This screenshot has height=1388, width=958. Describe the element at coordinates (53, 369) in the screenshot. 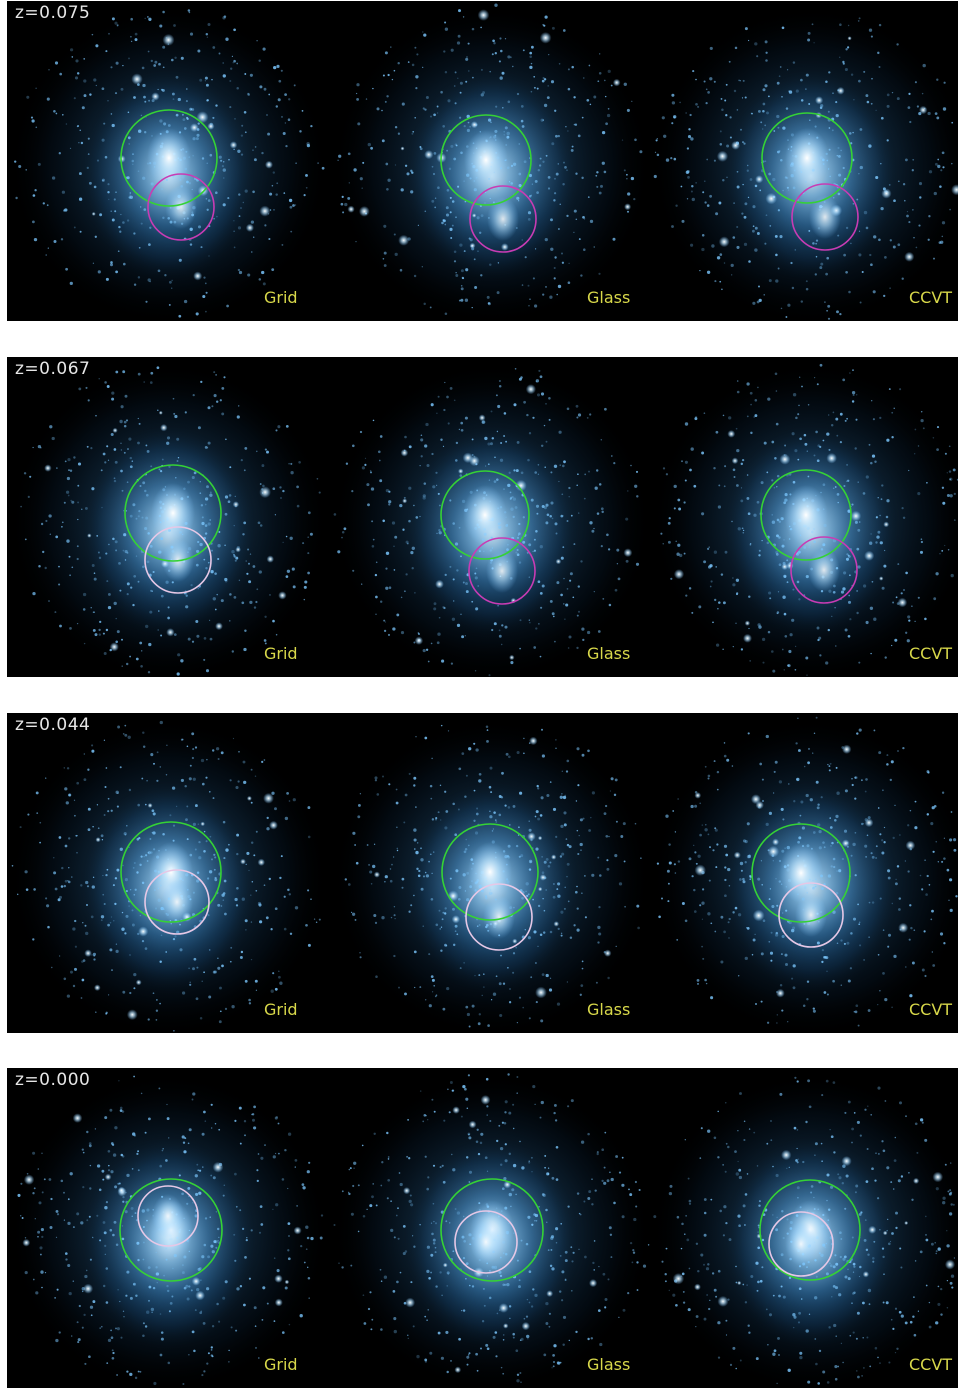

I see `redshift-label: z=0.067` at that location.